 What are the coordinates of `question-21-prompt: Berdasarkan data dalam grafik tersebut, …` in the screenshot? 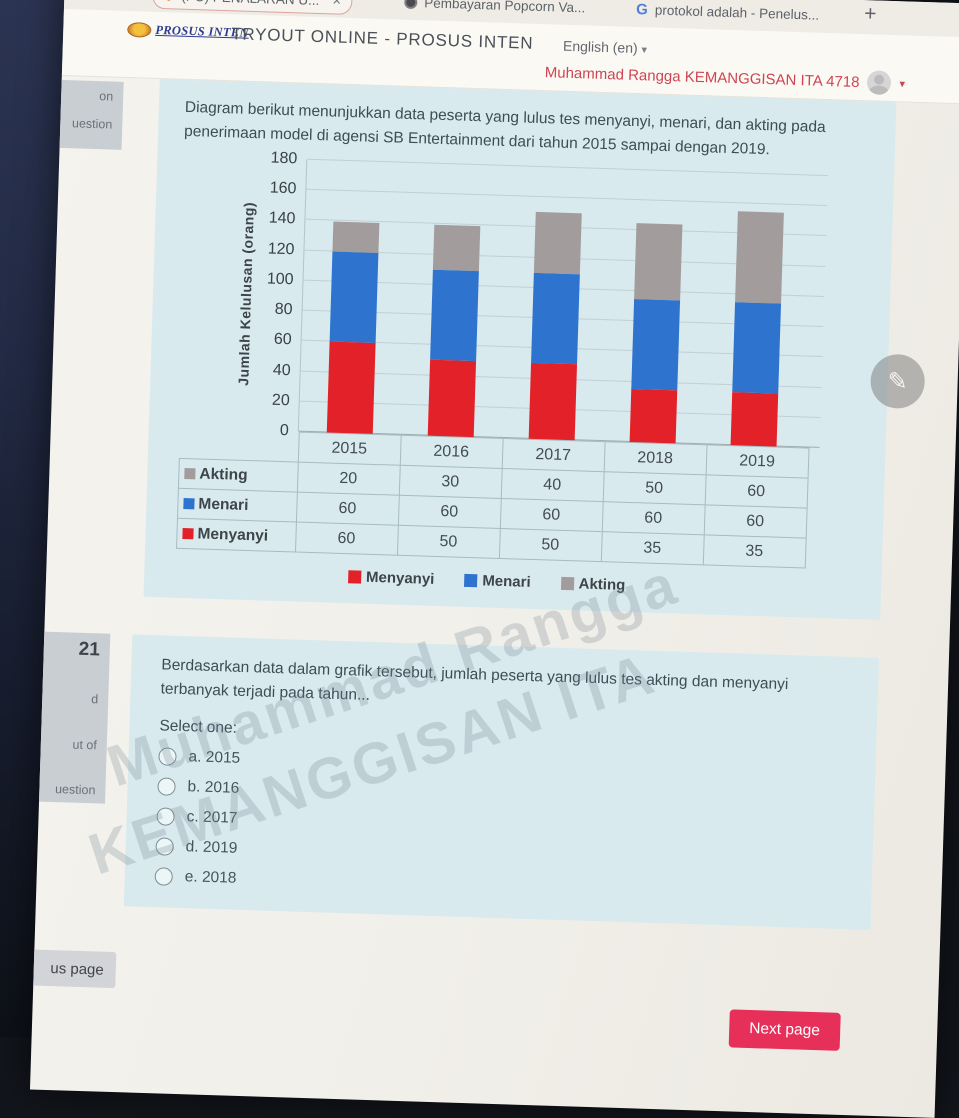 It's located at (504, 688).